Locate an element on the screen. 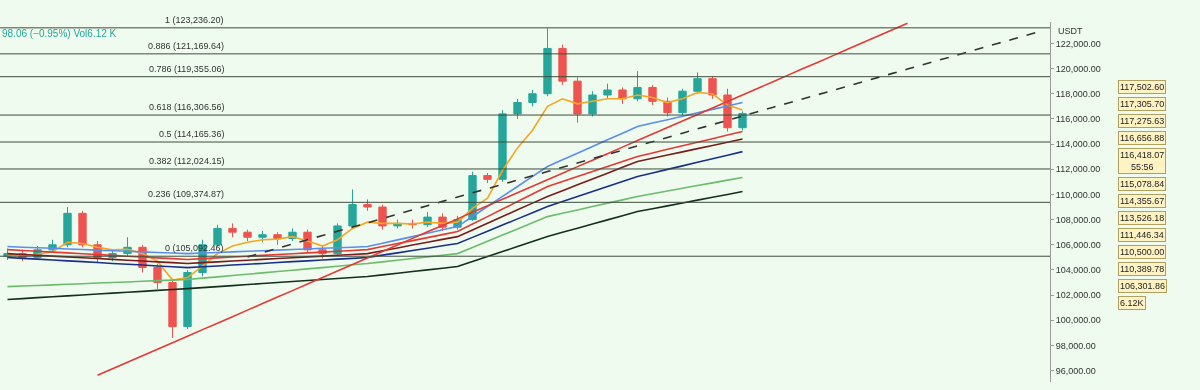 This screenshot has width=1200, height=390. y-tick-label: 110,000.00 is located at coordinates (1078, 194).